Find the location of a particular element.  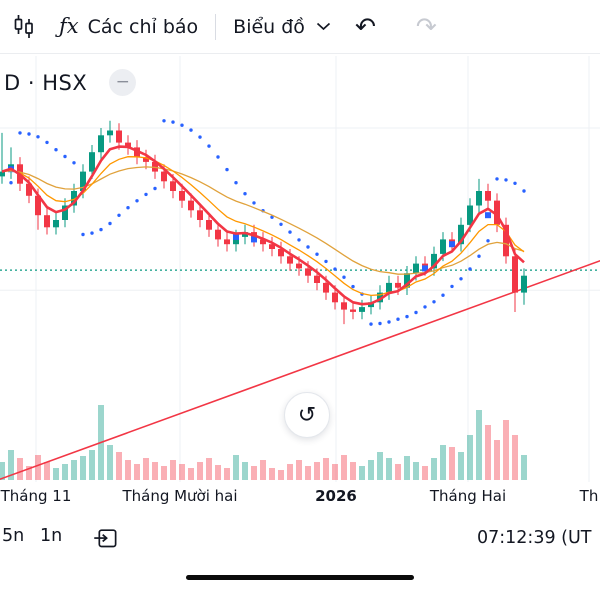

go-to-date-button is located at coordinates (105, 539).